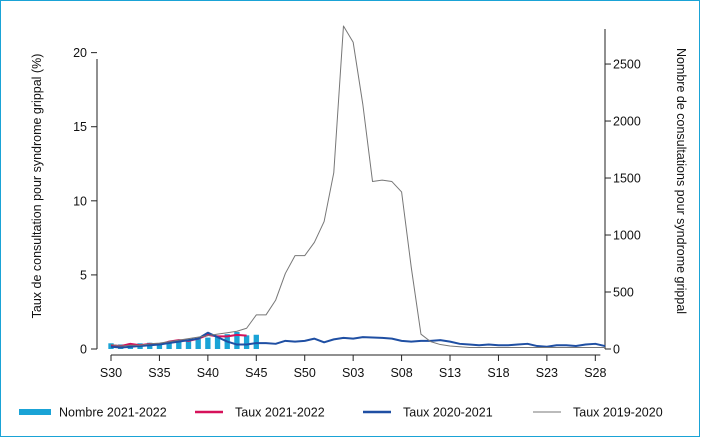 This screenshot has width=702, height=439. What do you see at coordinates (616, 350) in the screenshot?
I see `y-right-tick-label: 0` at bounding box center [616, 350].